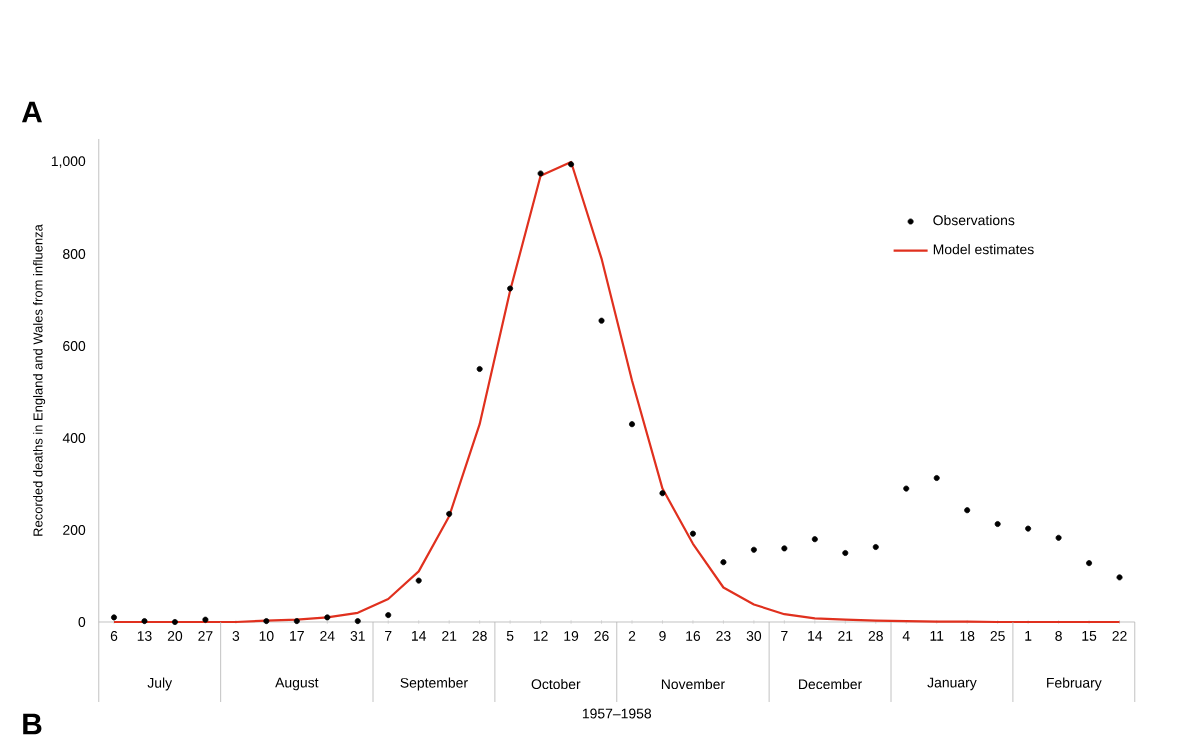  I want to click on text: A, so click(31, 112).